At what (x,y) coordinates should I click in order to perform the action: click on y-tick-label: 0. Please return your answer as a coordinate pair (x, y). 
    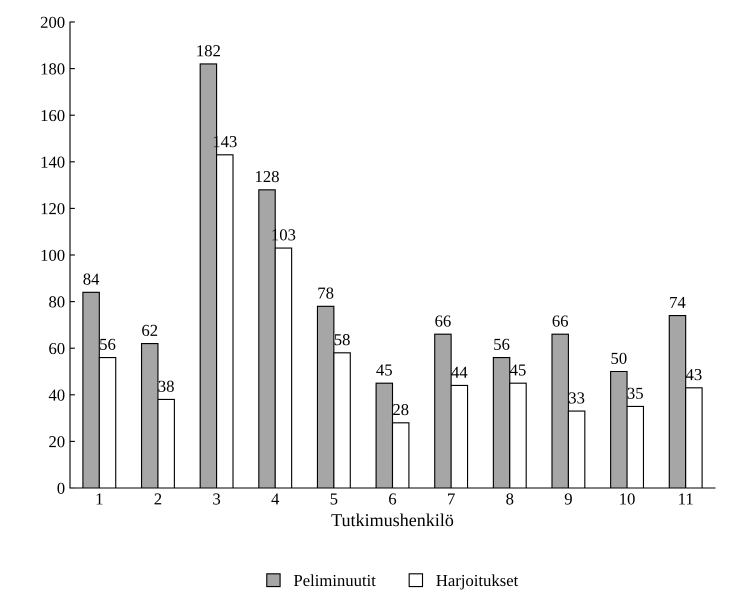
    Looking at the image, I should click on (61, 488).